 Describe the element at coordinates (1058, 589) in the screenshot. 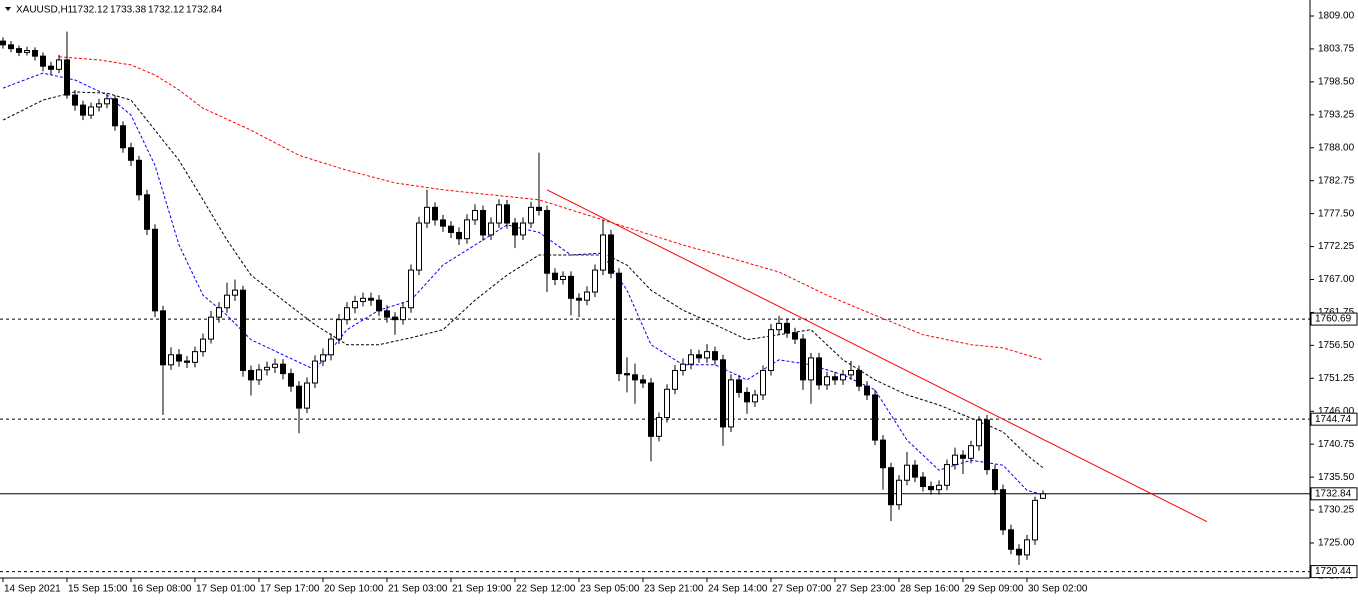

I see `x-tick-label: 30 Sep 02:00` at that location.